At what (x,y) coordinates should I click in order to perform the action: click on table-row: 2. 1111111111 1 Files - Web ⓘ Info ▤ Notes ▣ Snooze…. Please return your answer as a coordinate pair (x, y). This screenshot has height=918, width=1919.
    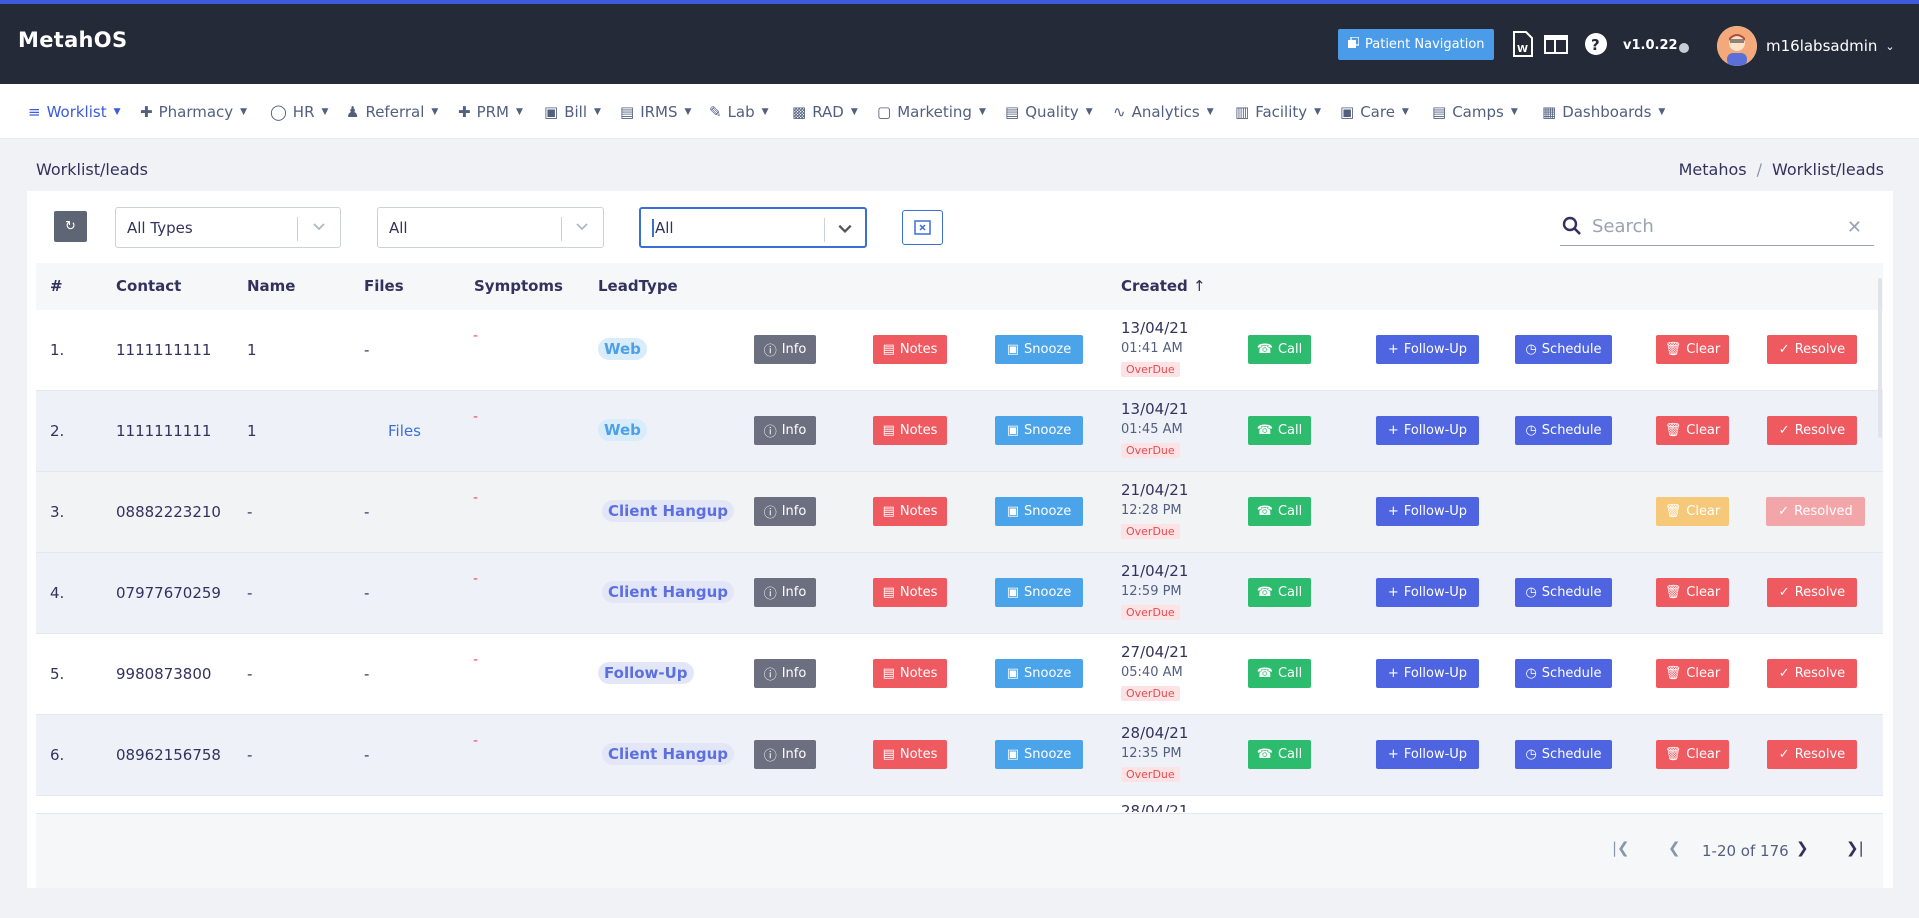
    Looking at the image, I should click on (959, 431).